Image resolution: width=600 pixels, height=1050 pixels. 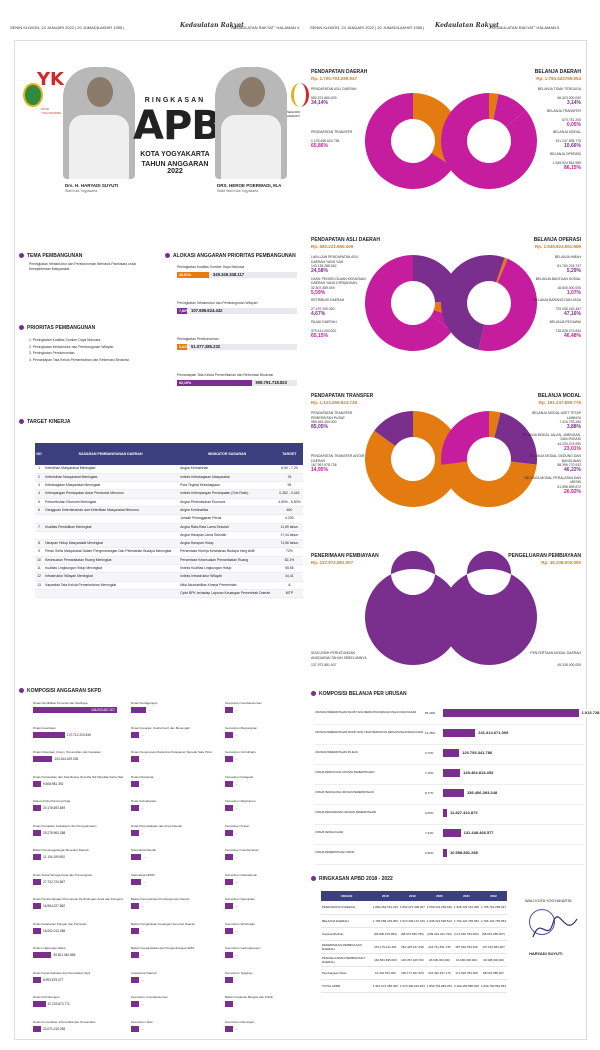 What do you see at coordinates (429, 853) in the screenshot?
I see `urusan-pct: 0,59%` at bounding box center [429, 853].